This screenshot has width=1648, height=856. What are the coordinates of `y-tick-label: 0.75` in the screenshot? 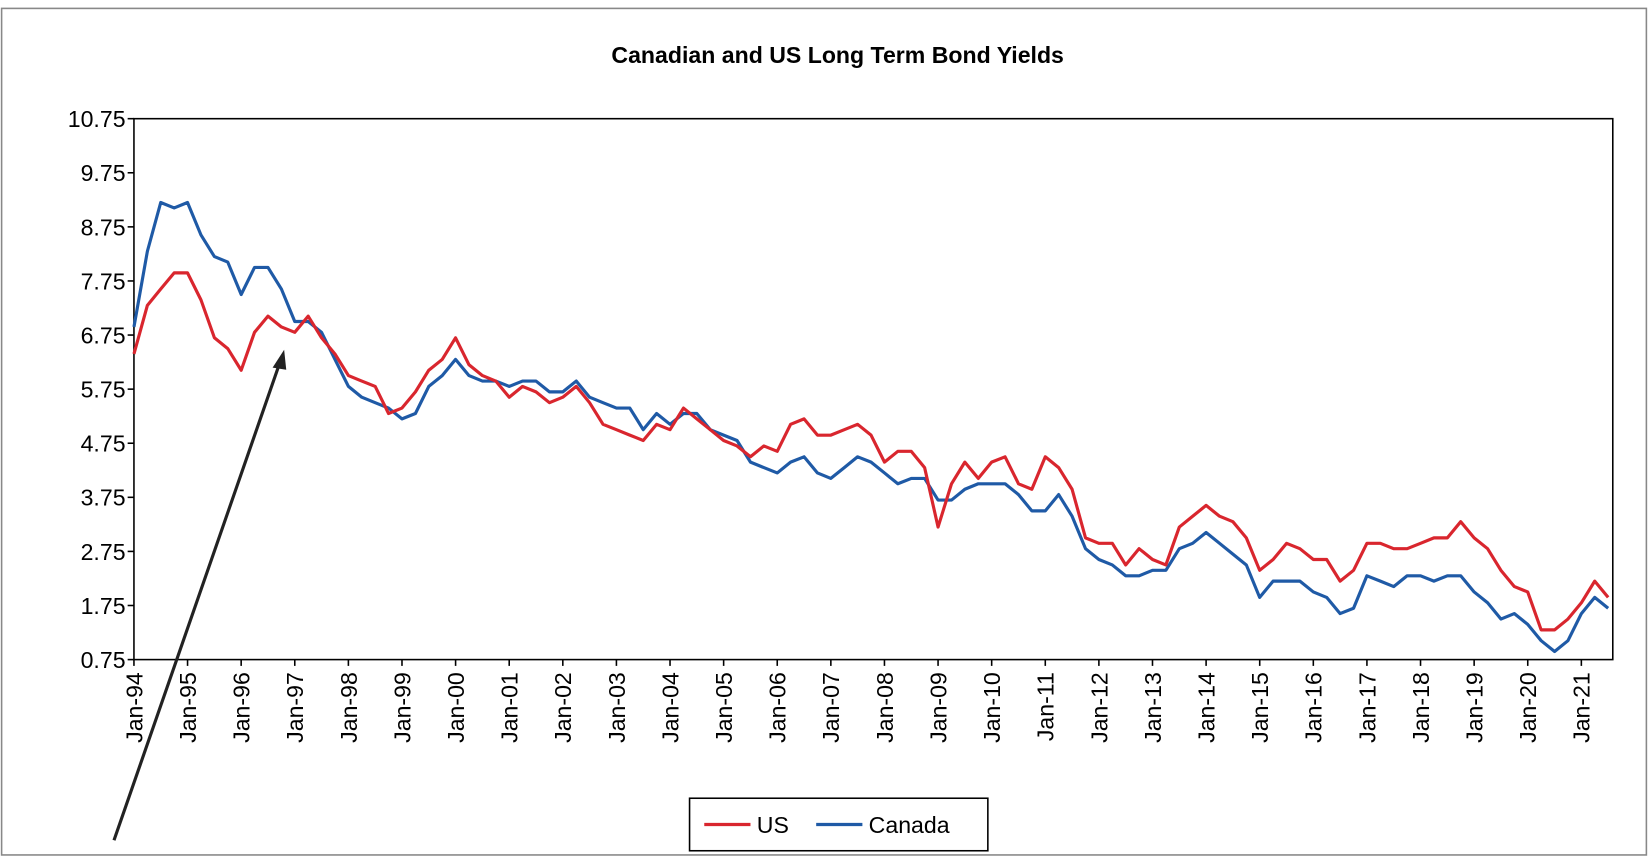 It's located at (103, 660).